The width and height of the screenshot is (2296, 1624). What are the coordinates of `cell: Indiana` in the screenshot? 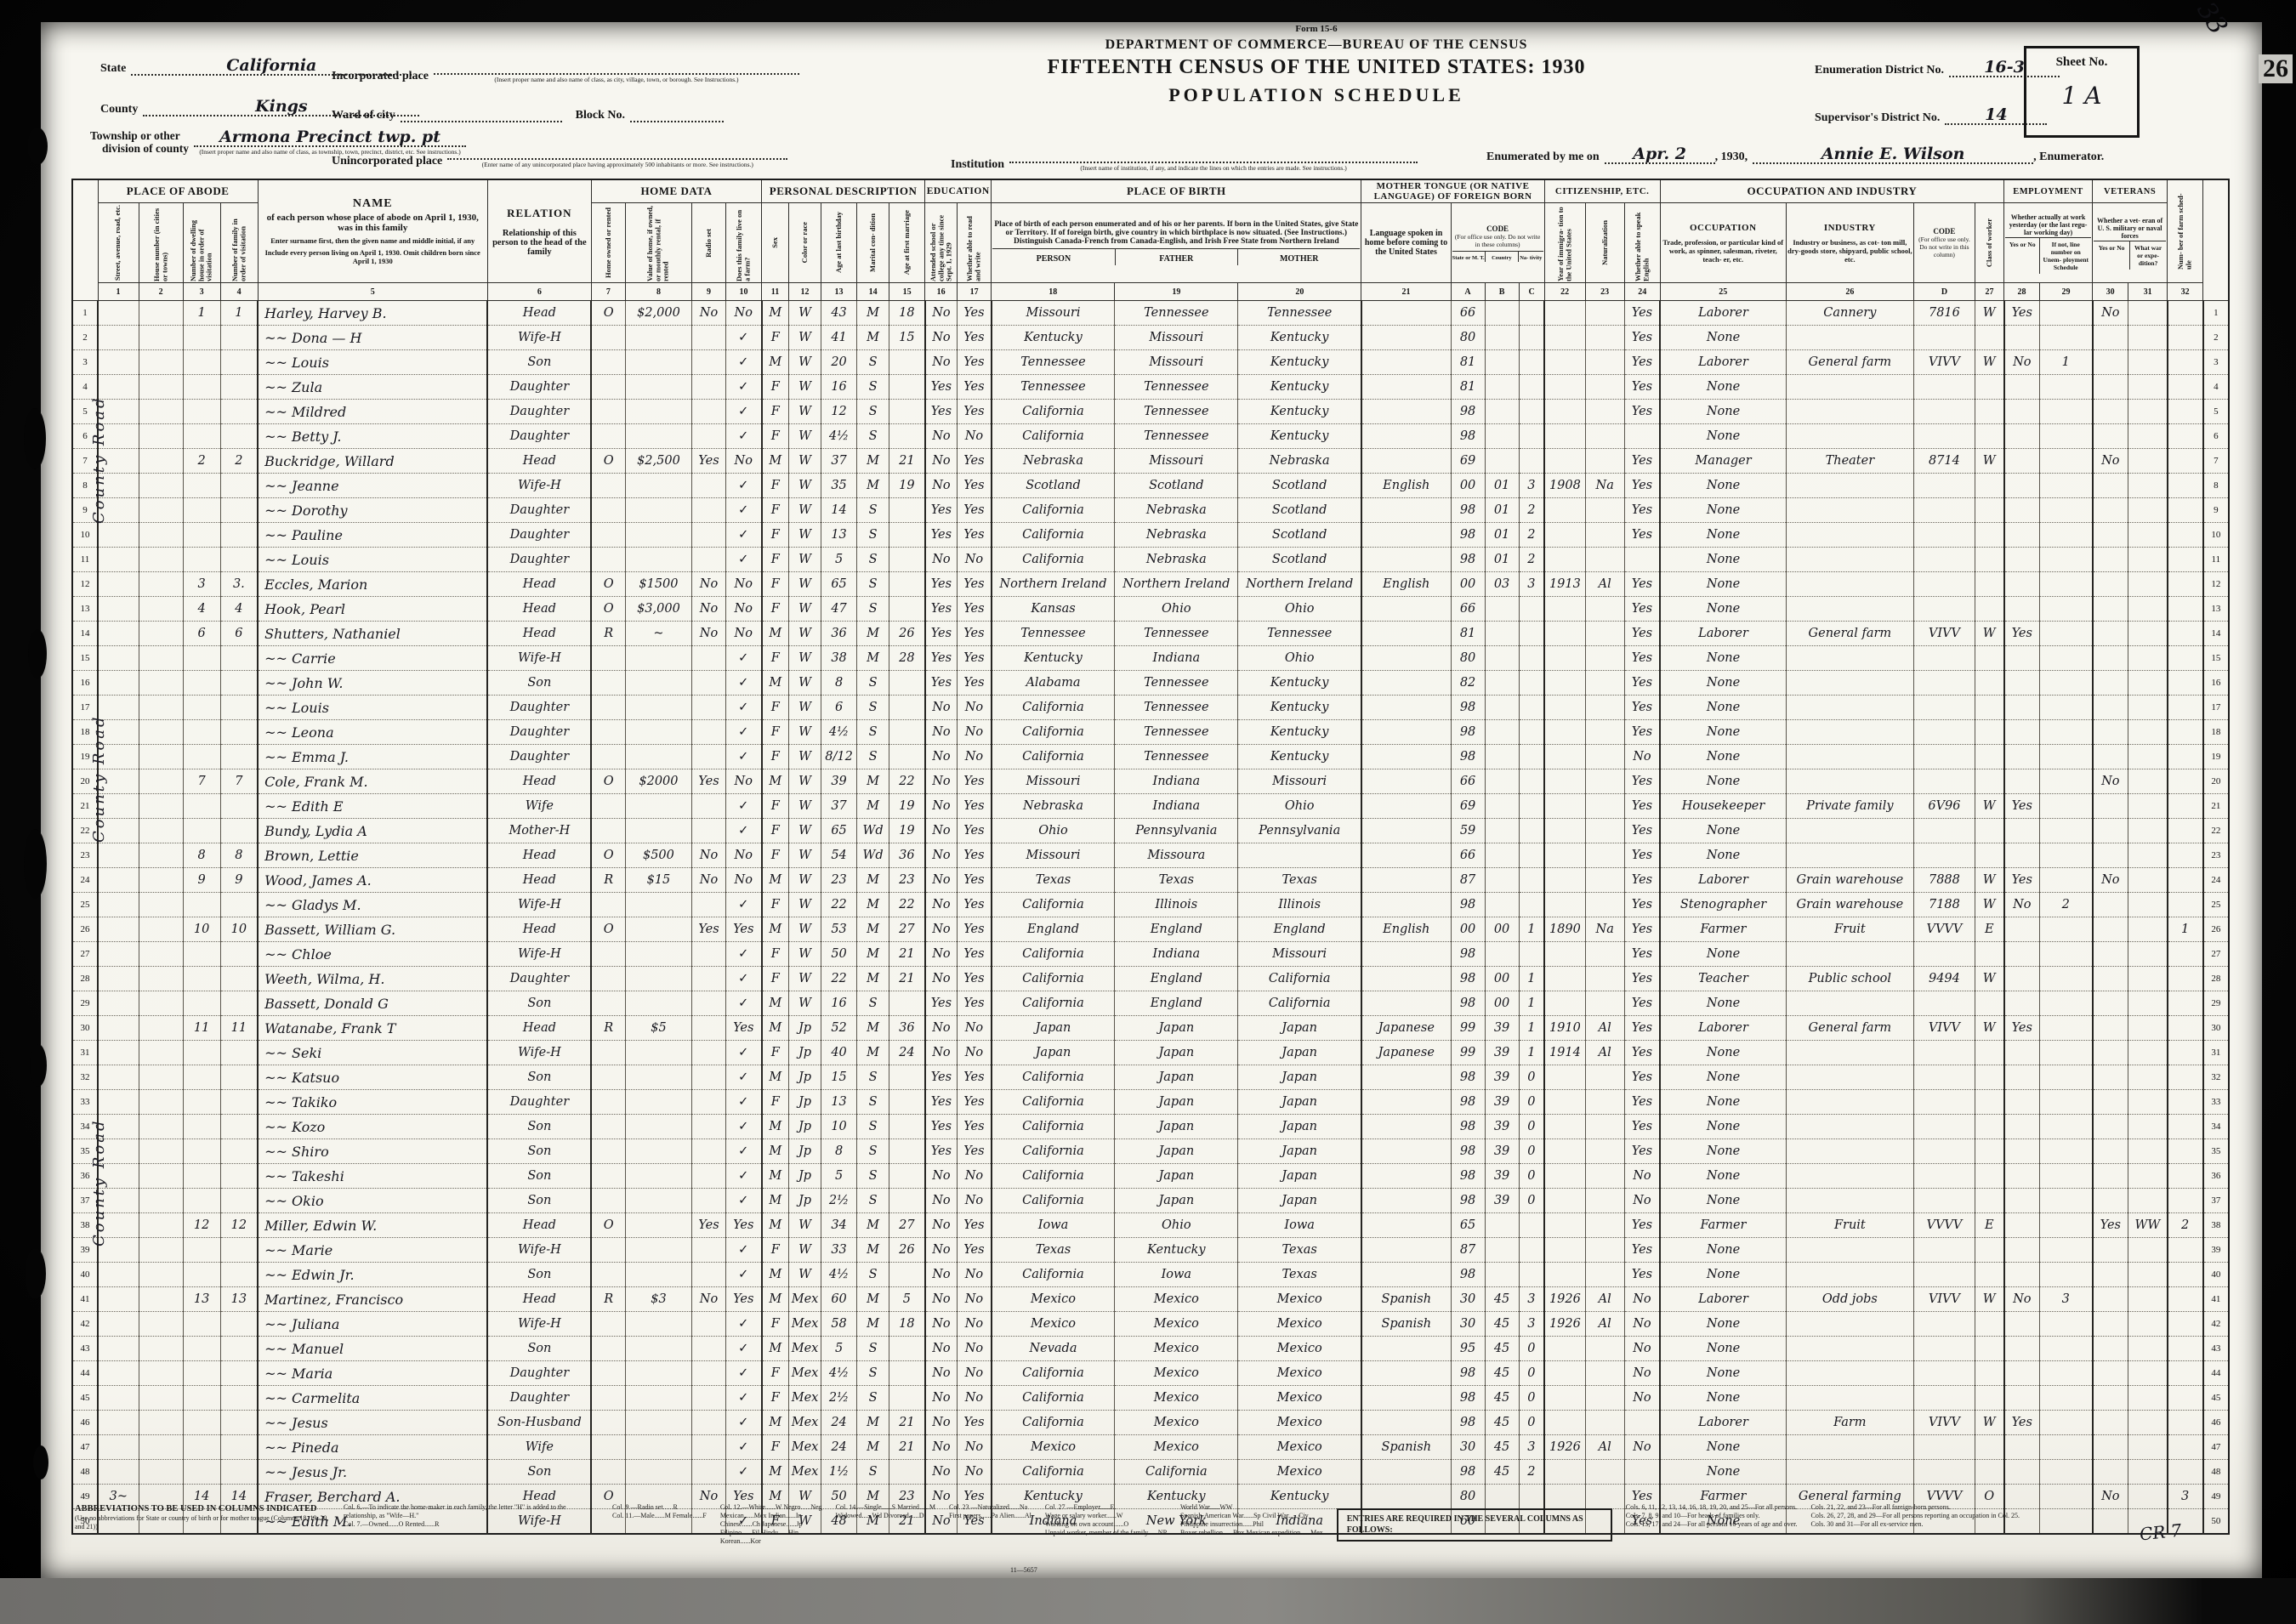 It's located at (1053, 1521).